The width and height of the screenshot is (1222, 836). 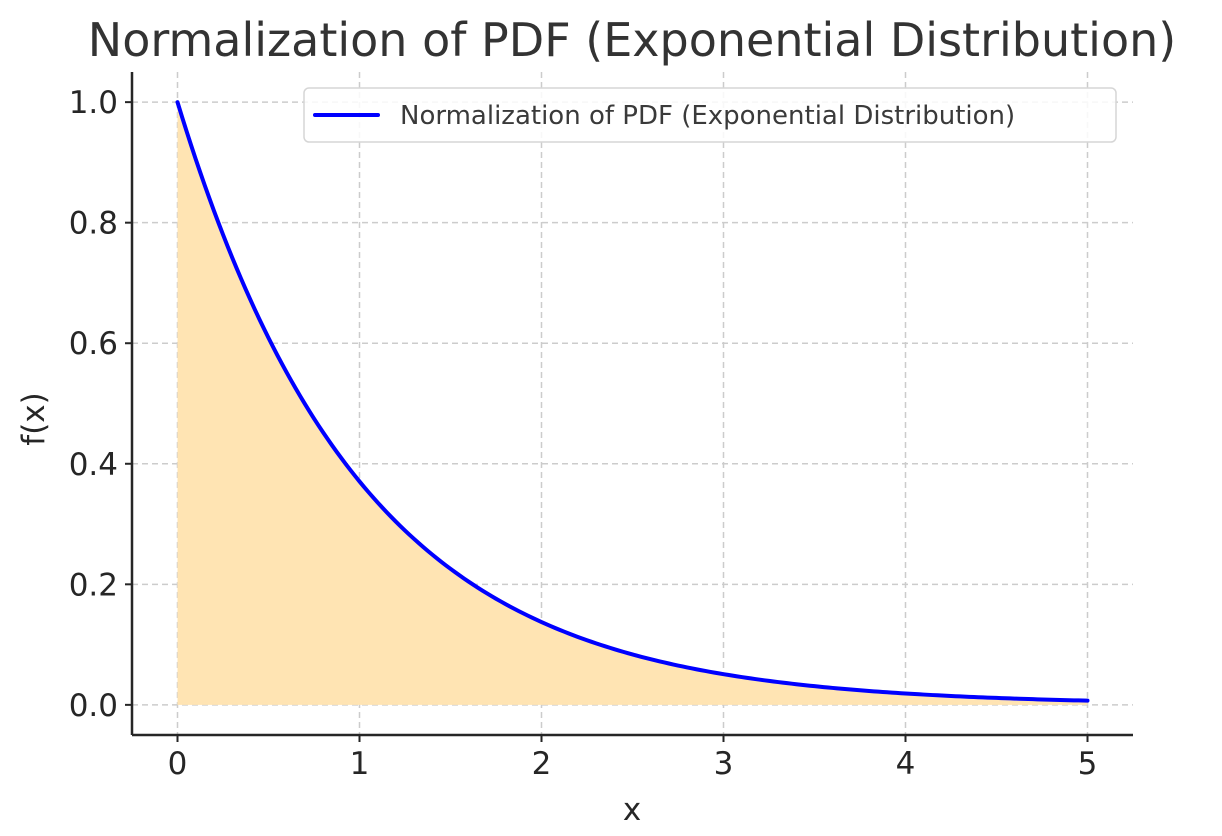 I want to click on x-tick-label-4: 4, so click(x=906, y=764).